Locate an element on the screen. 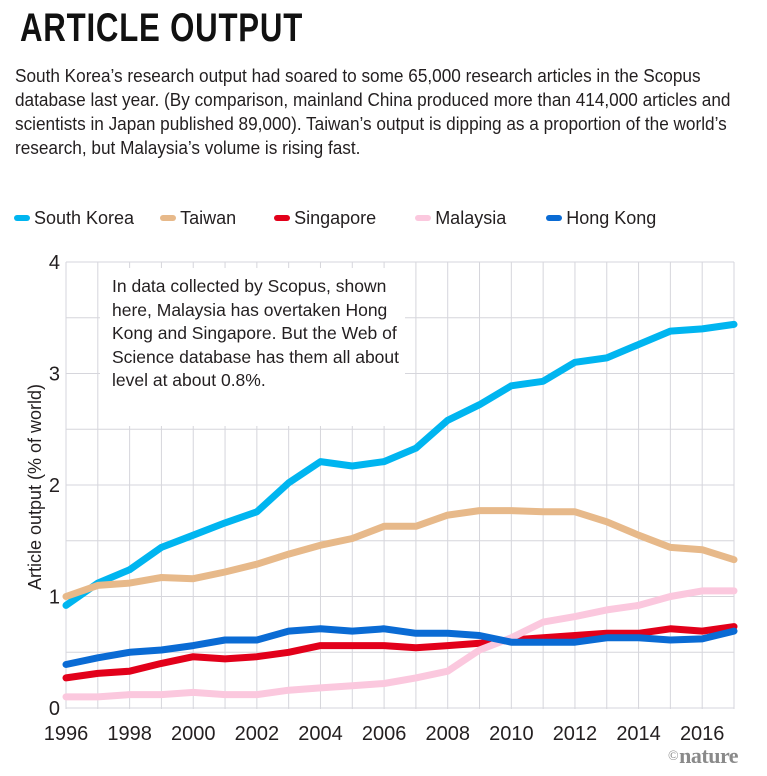 This screenshot has width=767, height=776. y-tick-label: 2 is located at coordinates (54, 486).